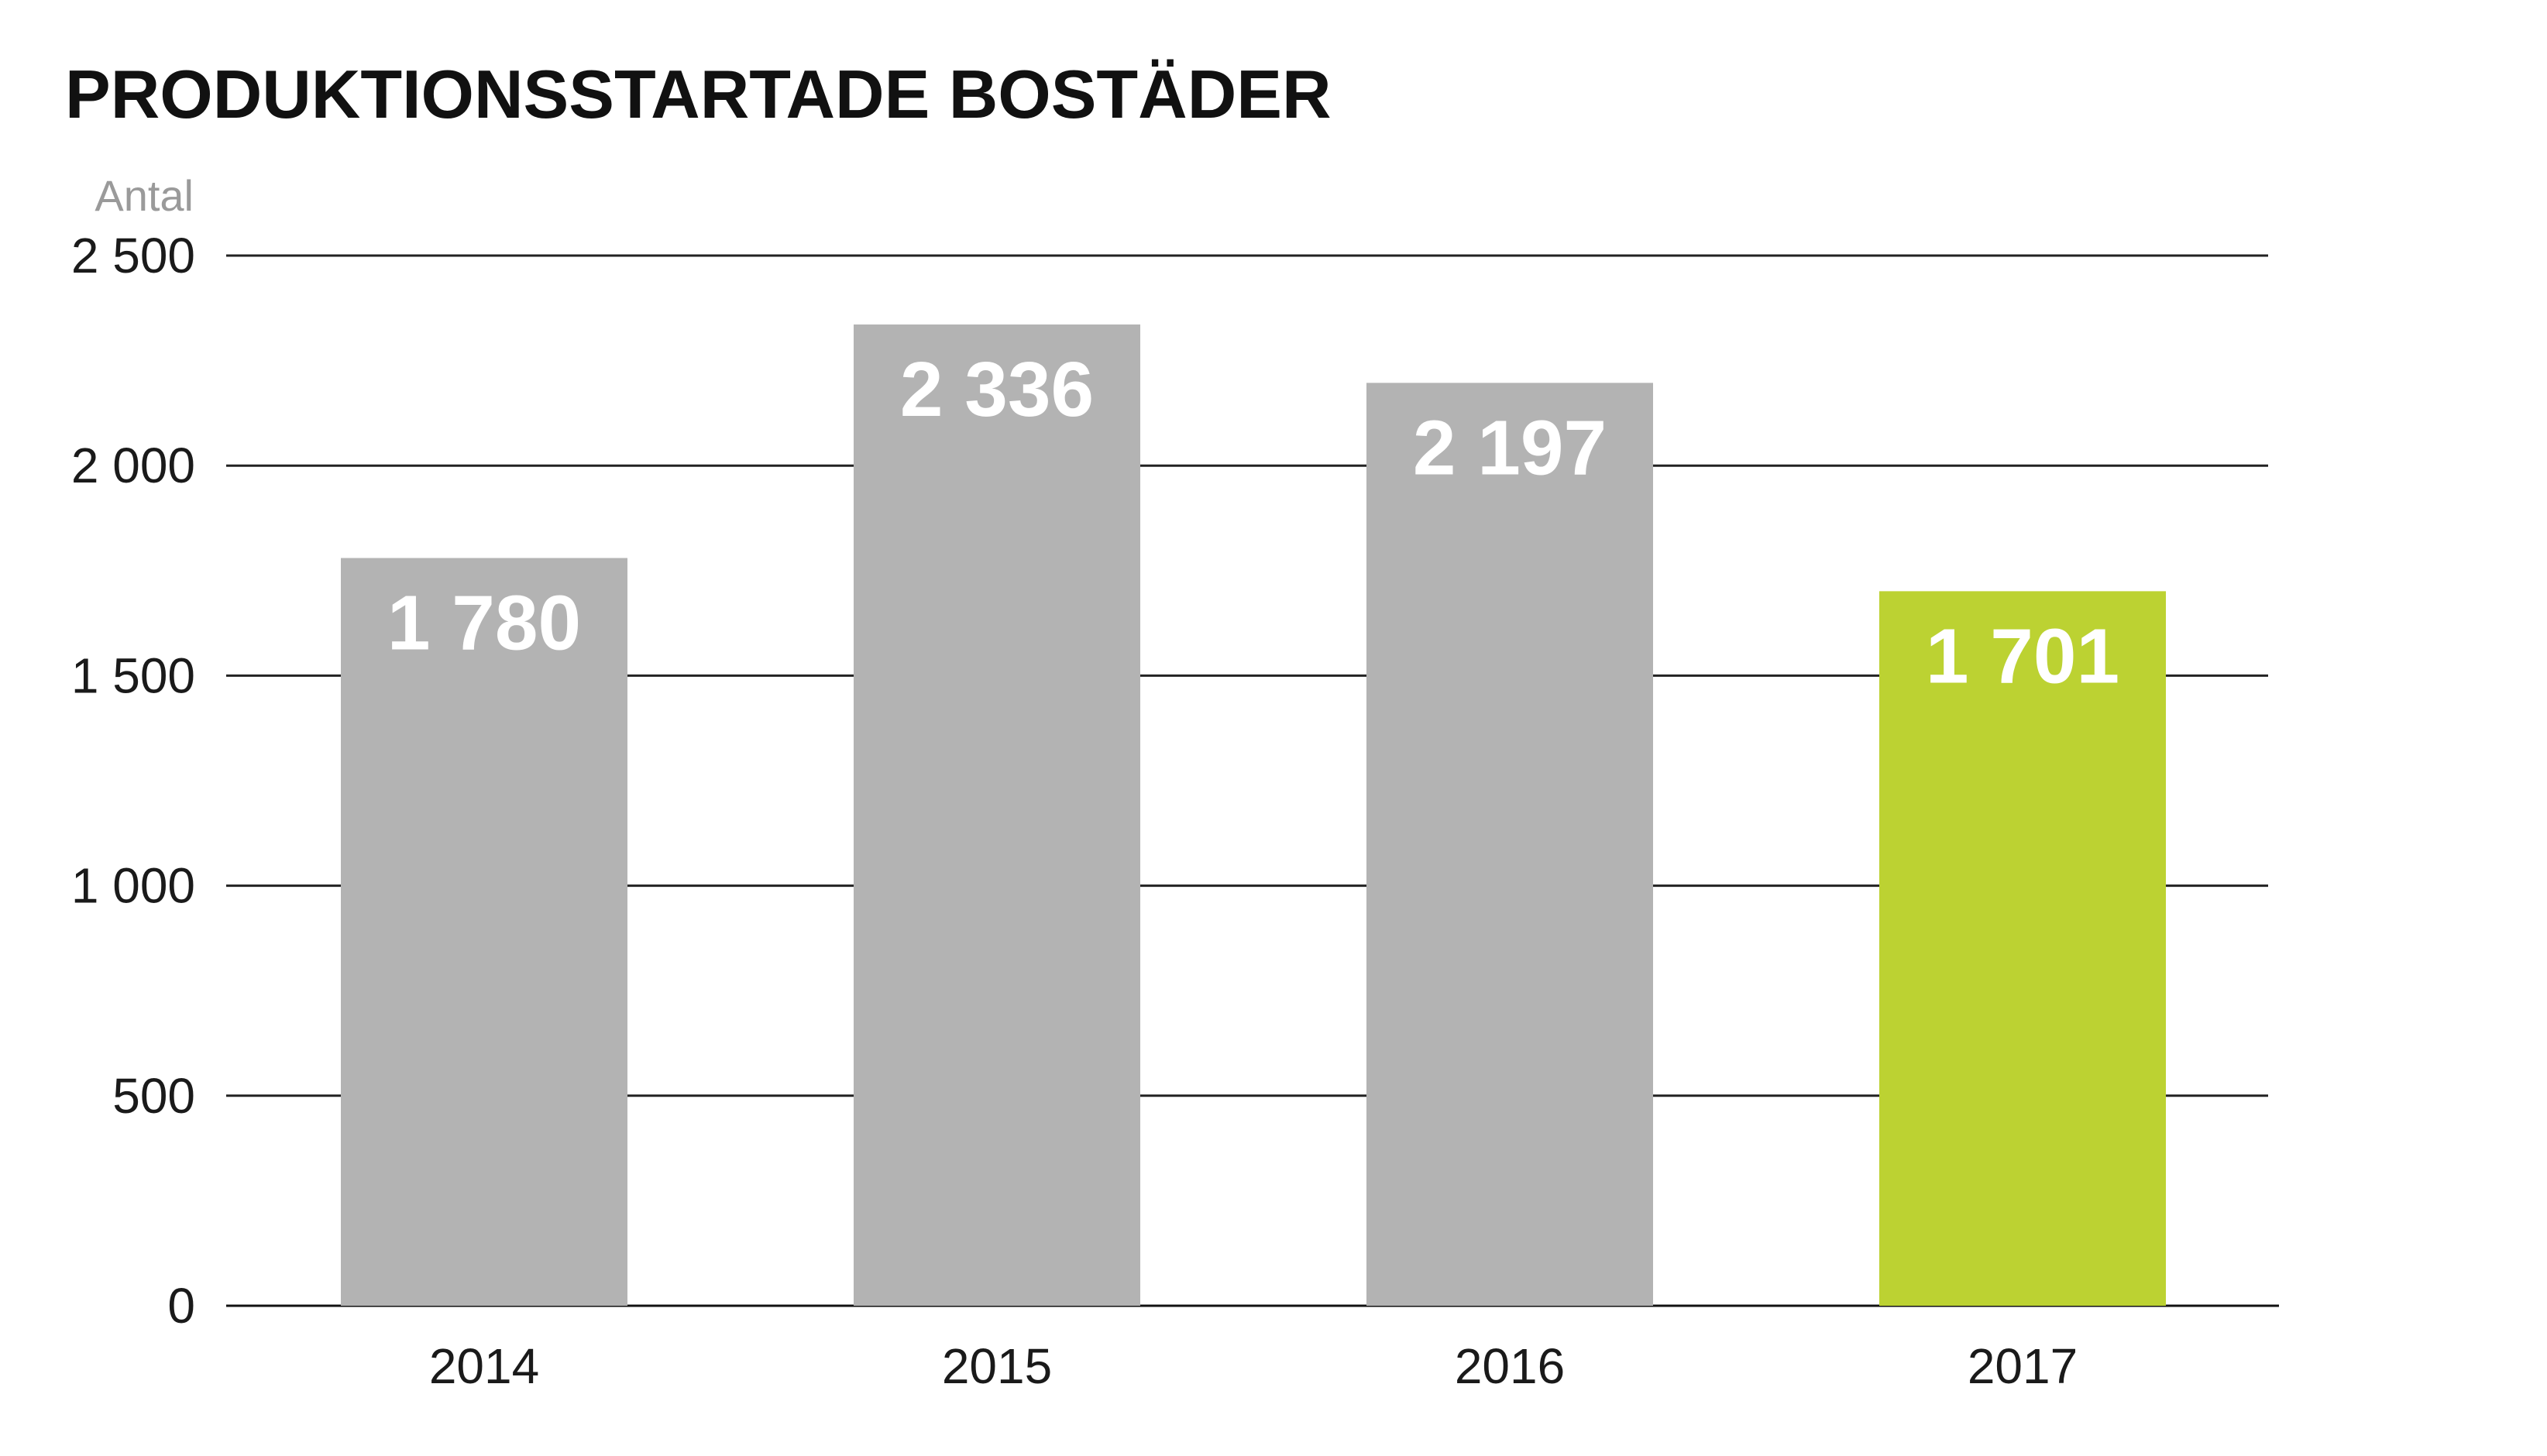  What do you see at coordinates (144, 195) in the screenshot?
I see `y-axis-label: Antal` at bounding box center [144, 195].